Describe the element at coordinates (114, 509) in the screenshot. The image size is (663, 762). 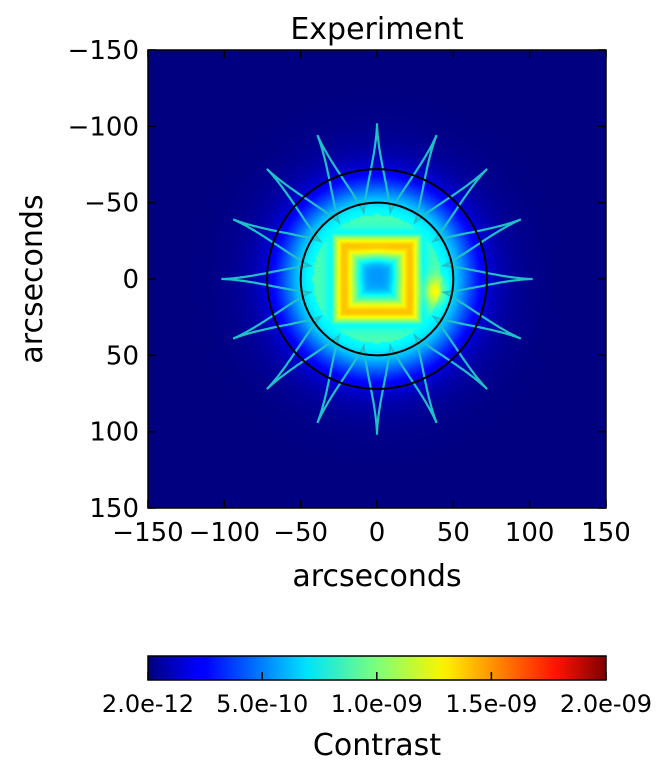
I see `y-tick-label: 150` at that location.